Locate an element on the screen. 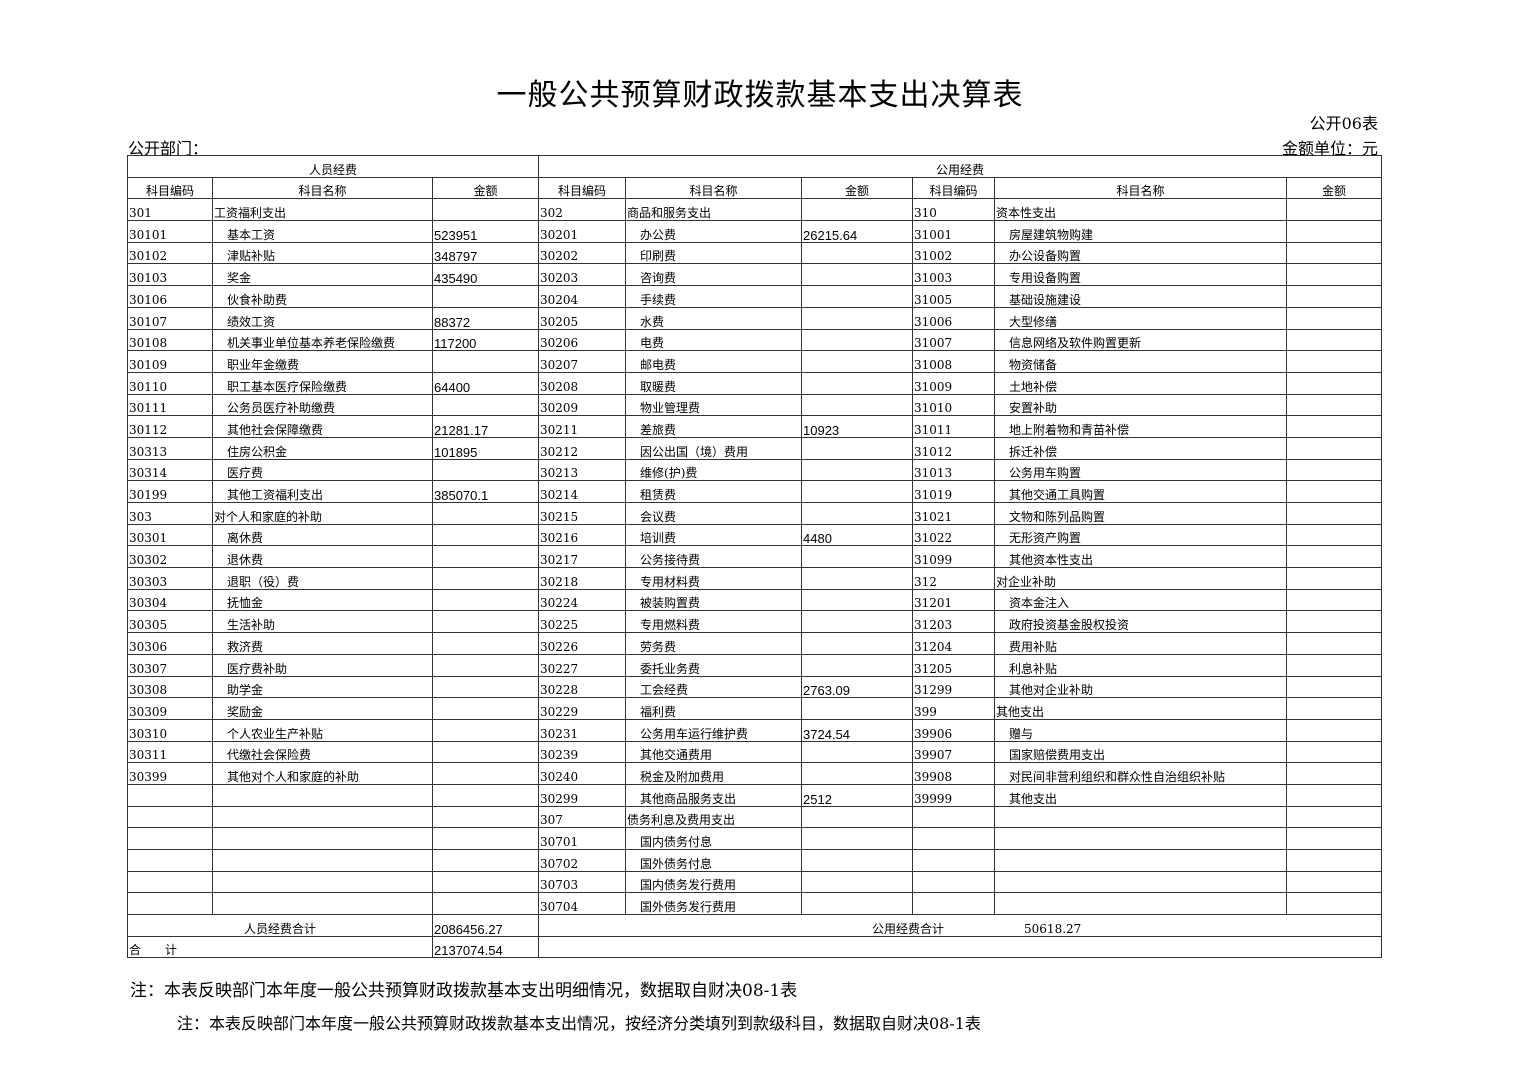 The width and height of the screenshot is (1520, 1074). cell-code: 30218 is located at coordinates (582, 578).